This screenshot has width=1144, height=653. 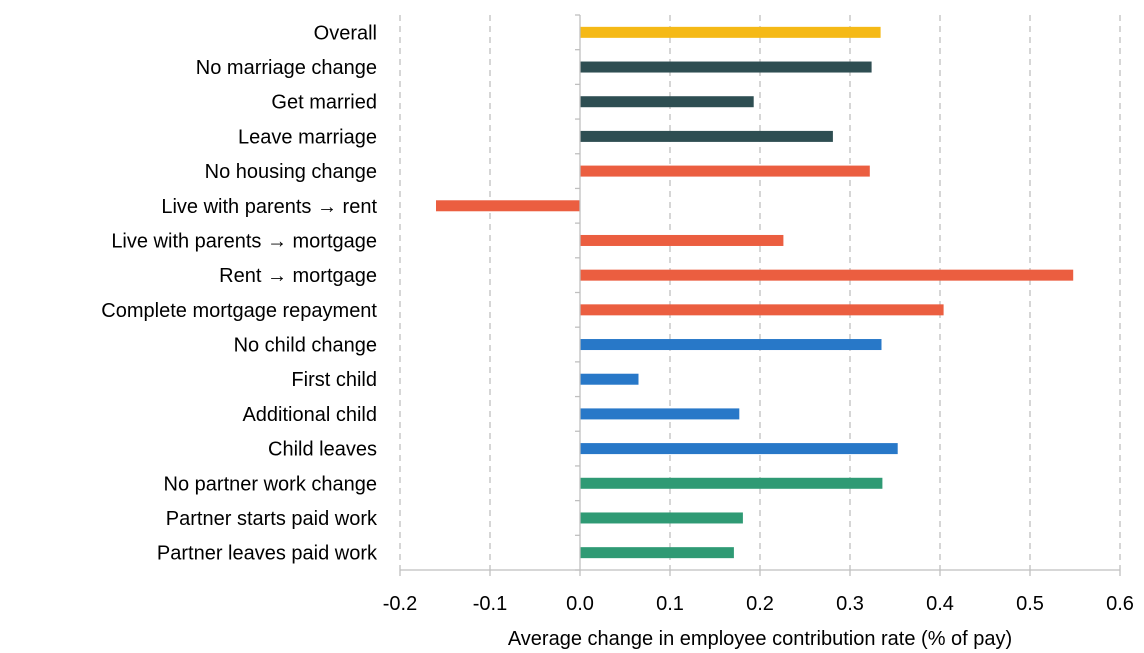 I want to click on x-tick-labels: -0.2 -0.1 0.0 0.1 0.2 0.3 0.4 0.5 0.6, so click(x=758, y=604).